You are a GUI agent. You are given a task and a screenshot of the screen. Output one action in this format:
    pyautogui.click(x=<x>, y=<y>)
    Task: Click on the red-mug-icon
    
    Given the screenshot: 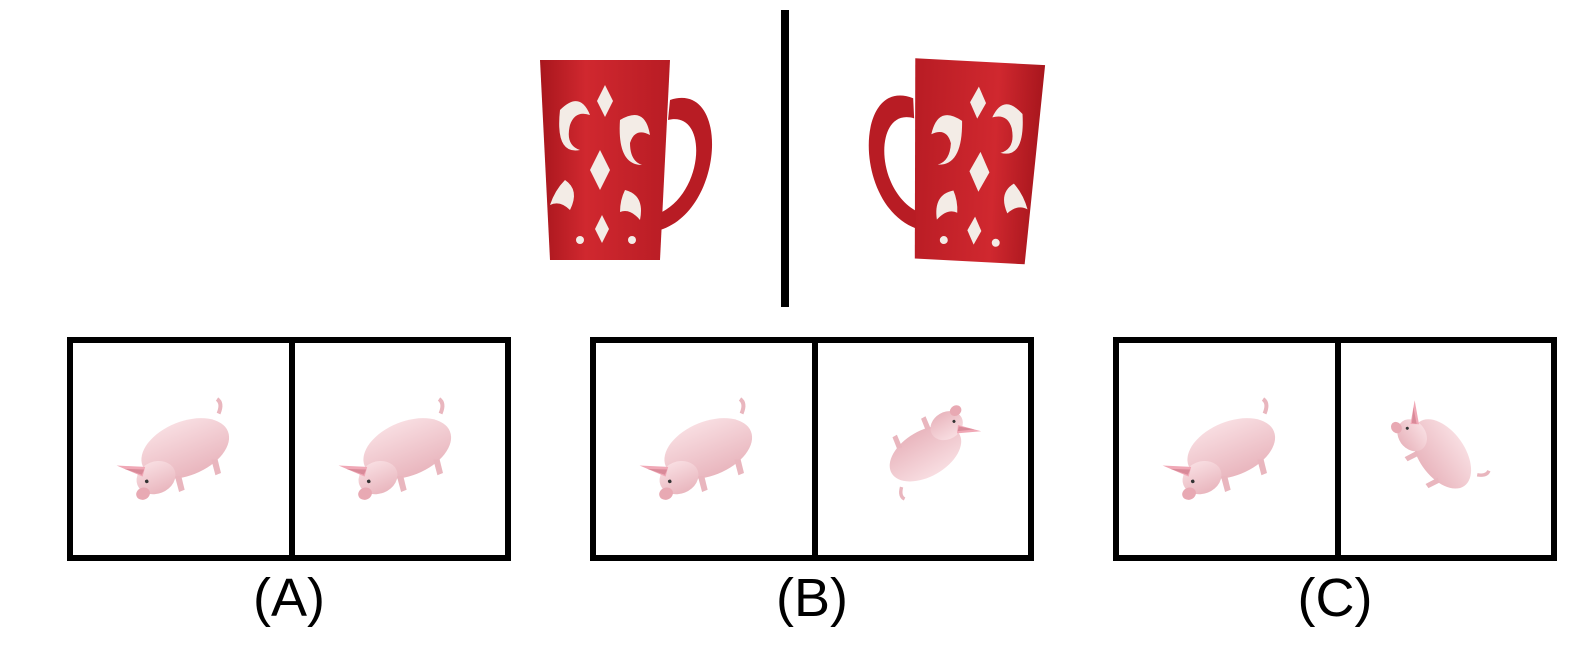 What is the action you would take?
    pyautogui.click(x=626, y=160)
    